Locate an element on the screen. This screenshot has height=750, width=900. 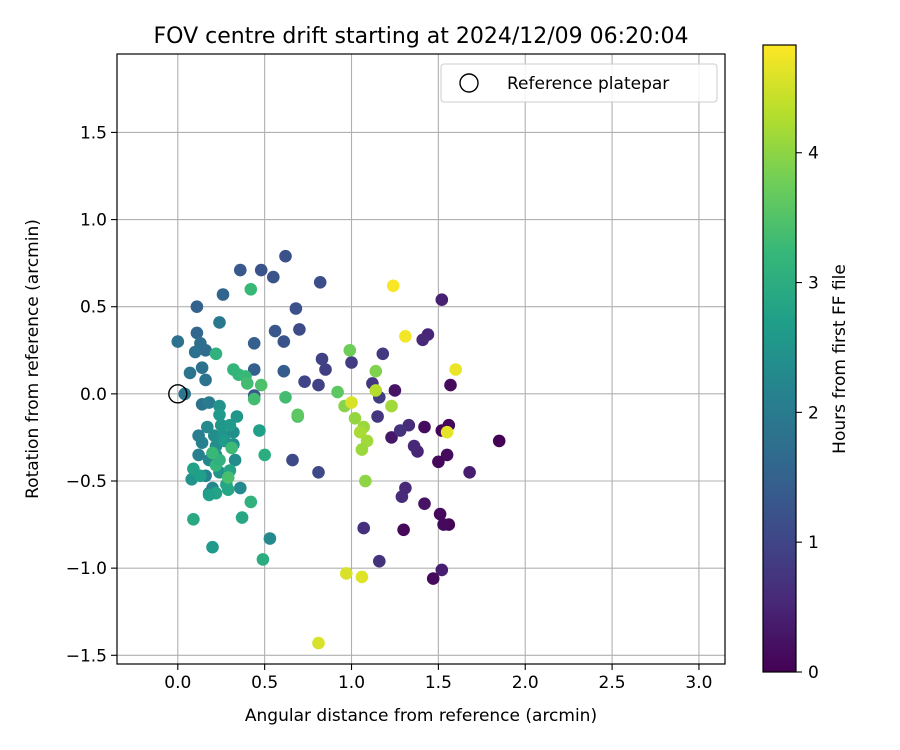
y-tick-label: 0.0 is located at coordinates (93, 395).